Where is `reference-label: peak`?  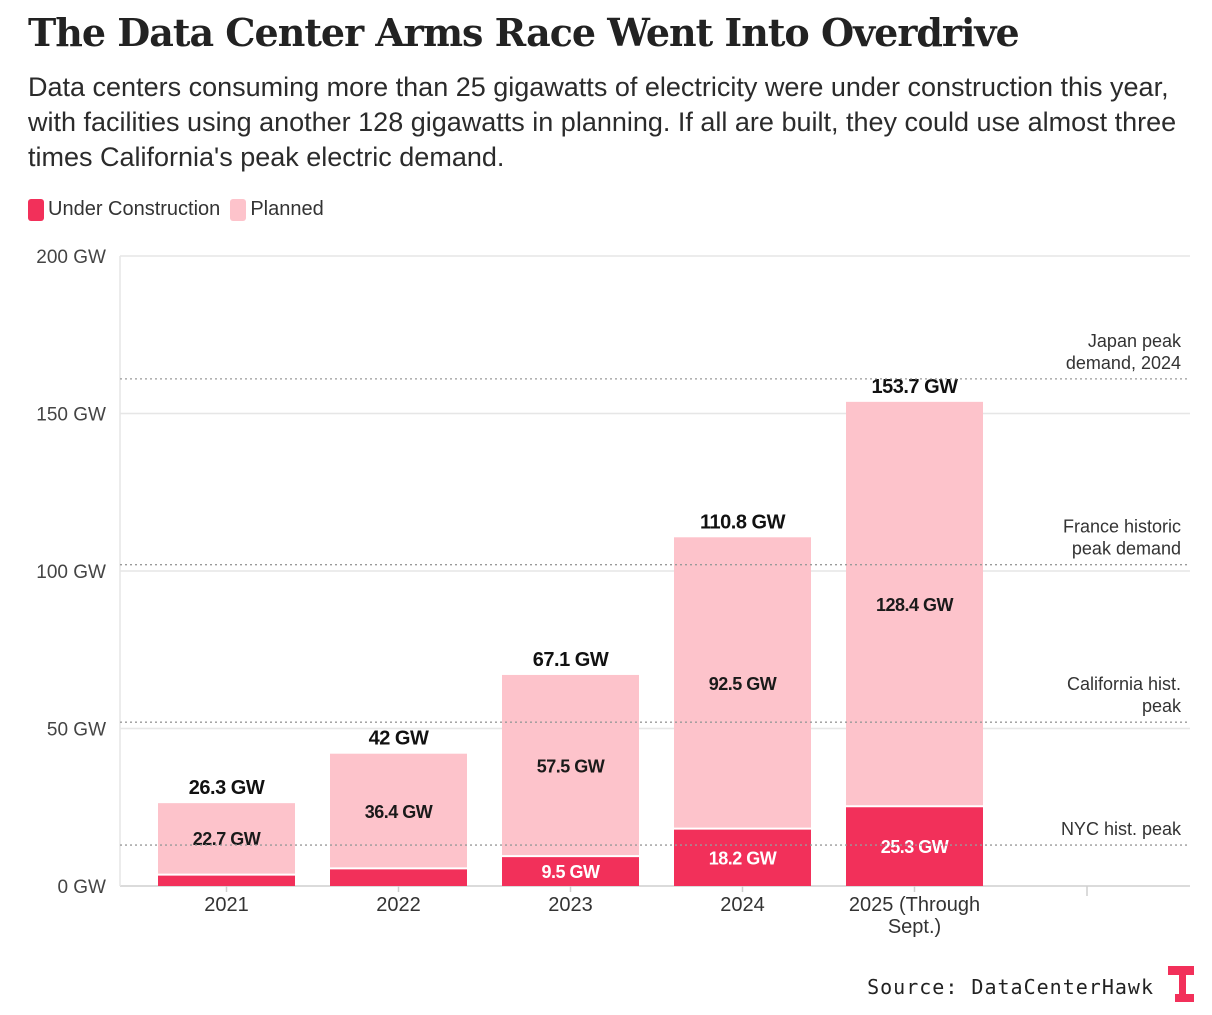 reference-label: peak is located at coordinates (1162, 706).